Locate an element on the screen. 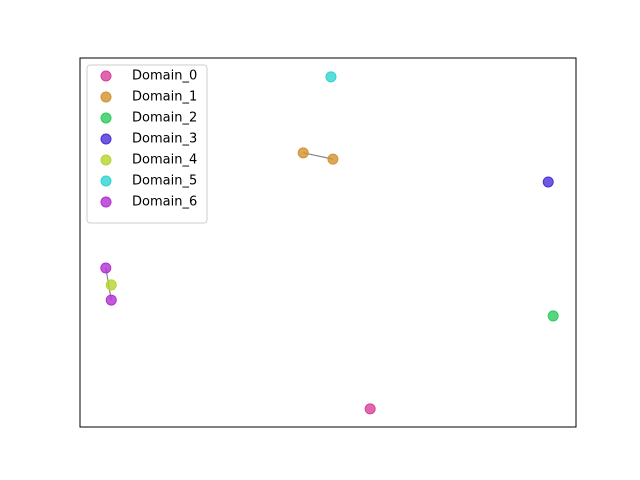  legend-label: Domain_1 is located at coordinates (164, 97).